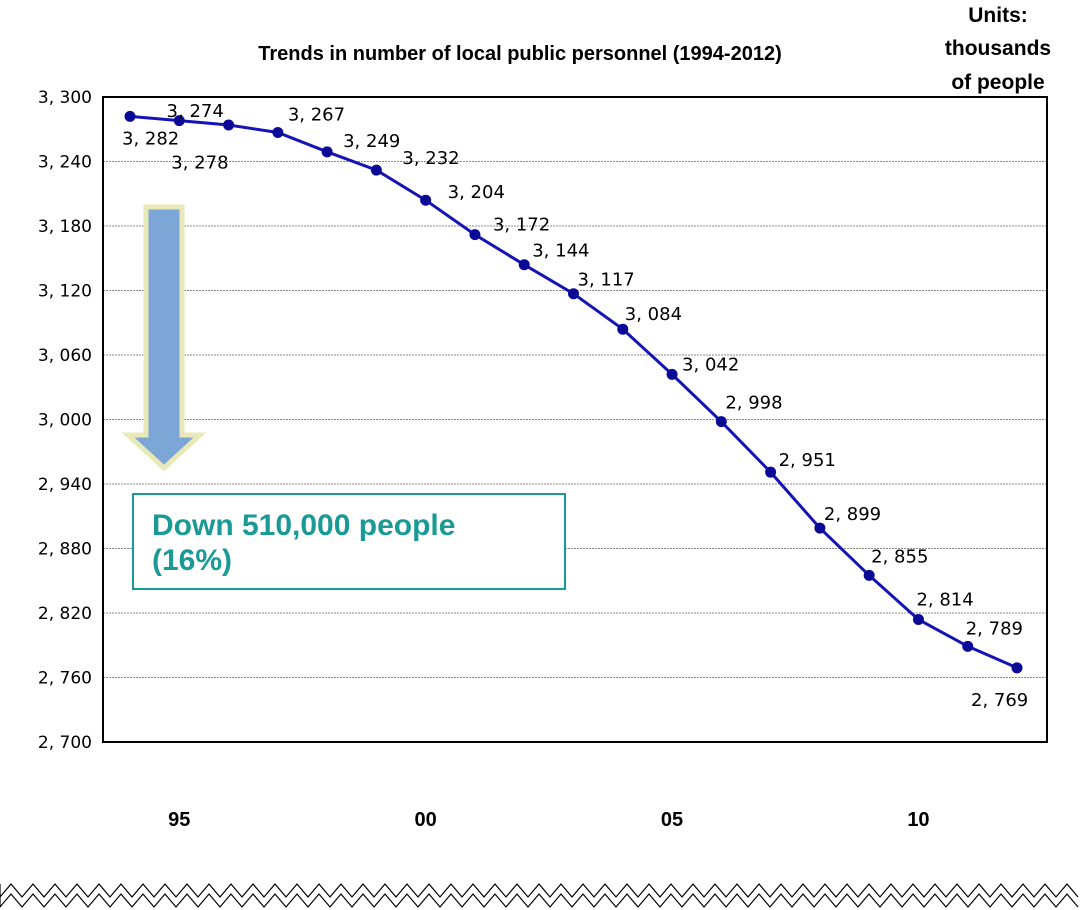 The height and width of the screenshot is (910, 1084). What do you see at coordinates (560, 251) in the screenshot?
I see `data-label: 3, 144` at bounding box center [560, 251].